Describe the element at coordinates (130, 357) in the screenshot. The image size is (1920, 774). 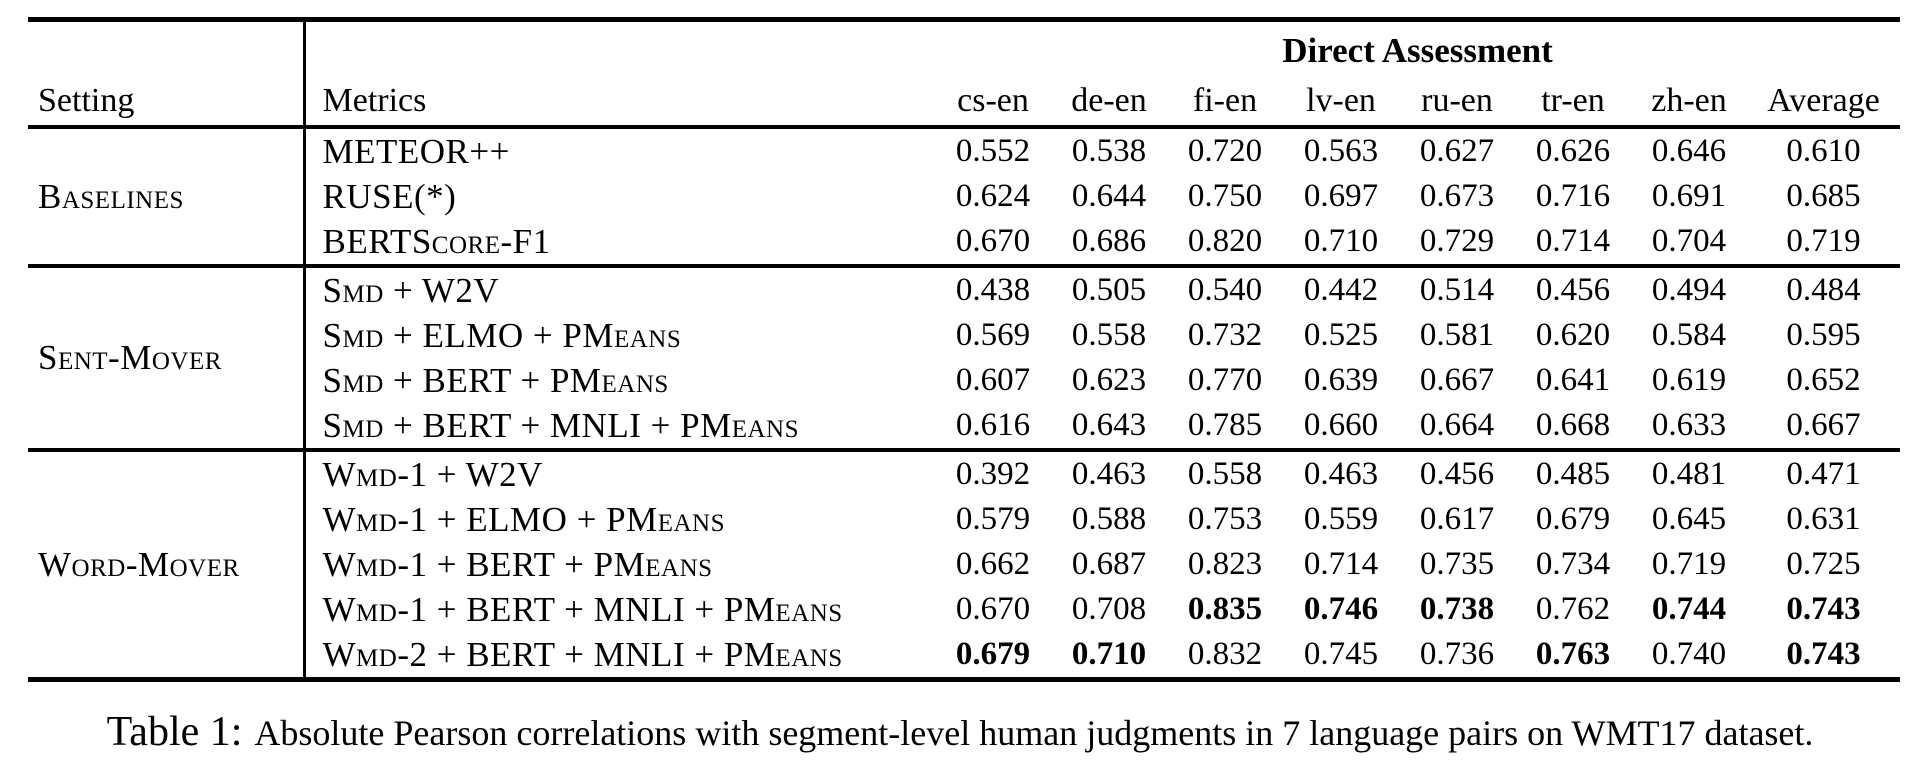
I see `setting-label: Sent-Mover` at that location.